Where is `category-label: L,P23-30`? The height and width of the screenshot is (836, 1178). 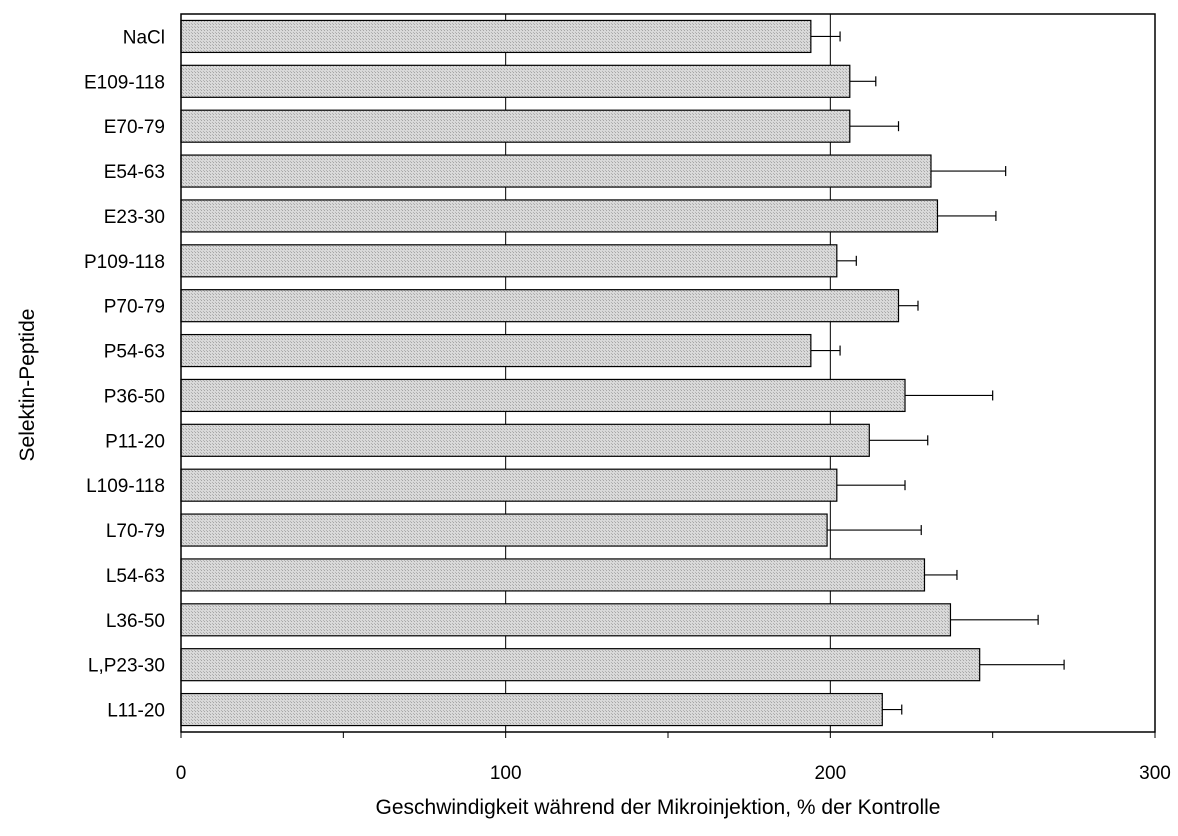 category-label: L,P23-30 is located at coordinates (126, 666).